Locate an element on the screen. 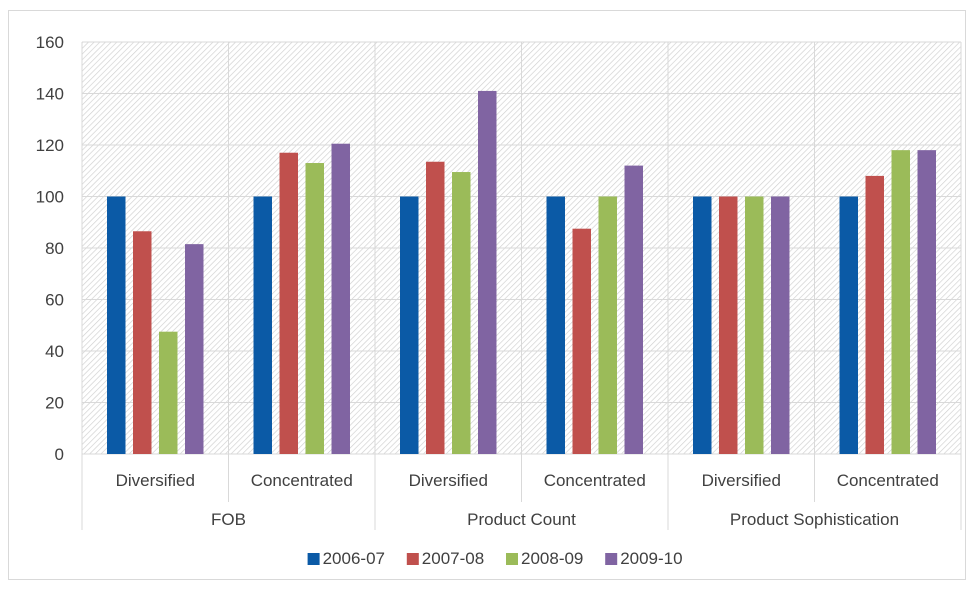  y-tick-label: 120 is located at coordinates (50, 145).